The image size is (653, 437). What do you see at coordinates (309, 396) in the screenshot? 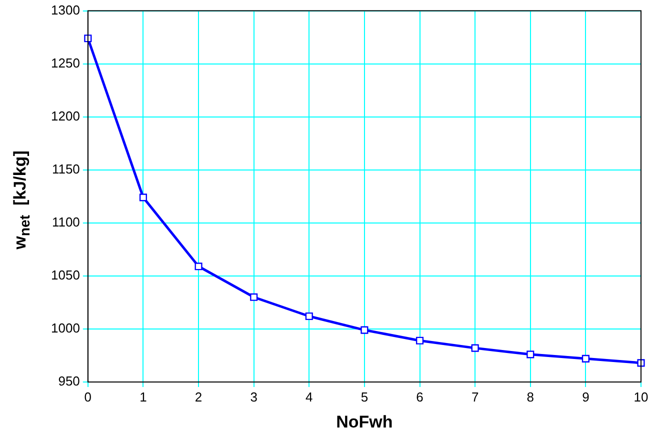
I see `x-tick-label: 4` at bounding box center [309, 396].